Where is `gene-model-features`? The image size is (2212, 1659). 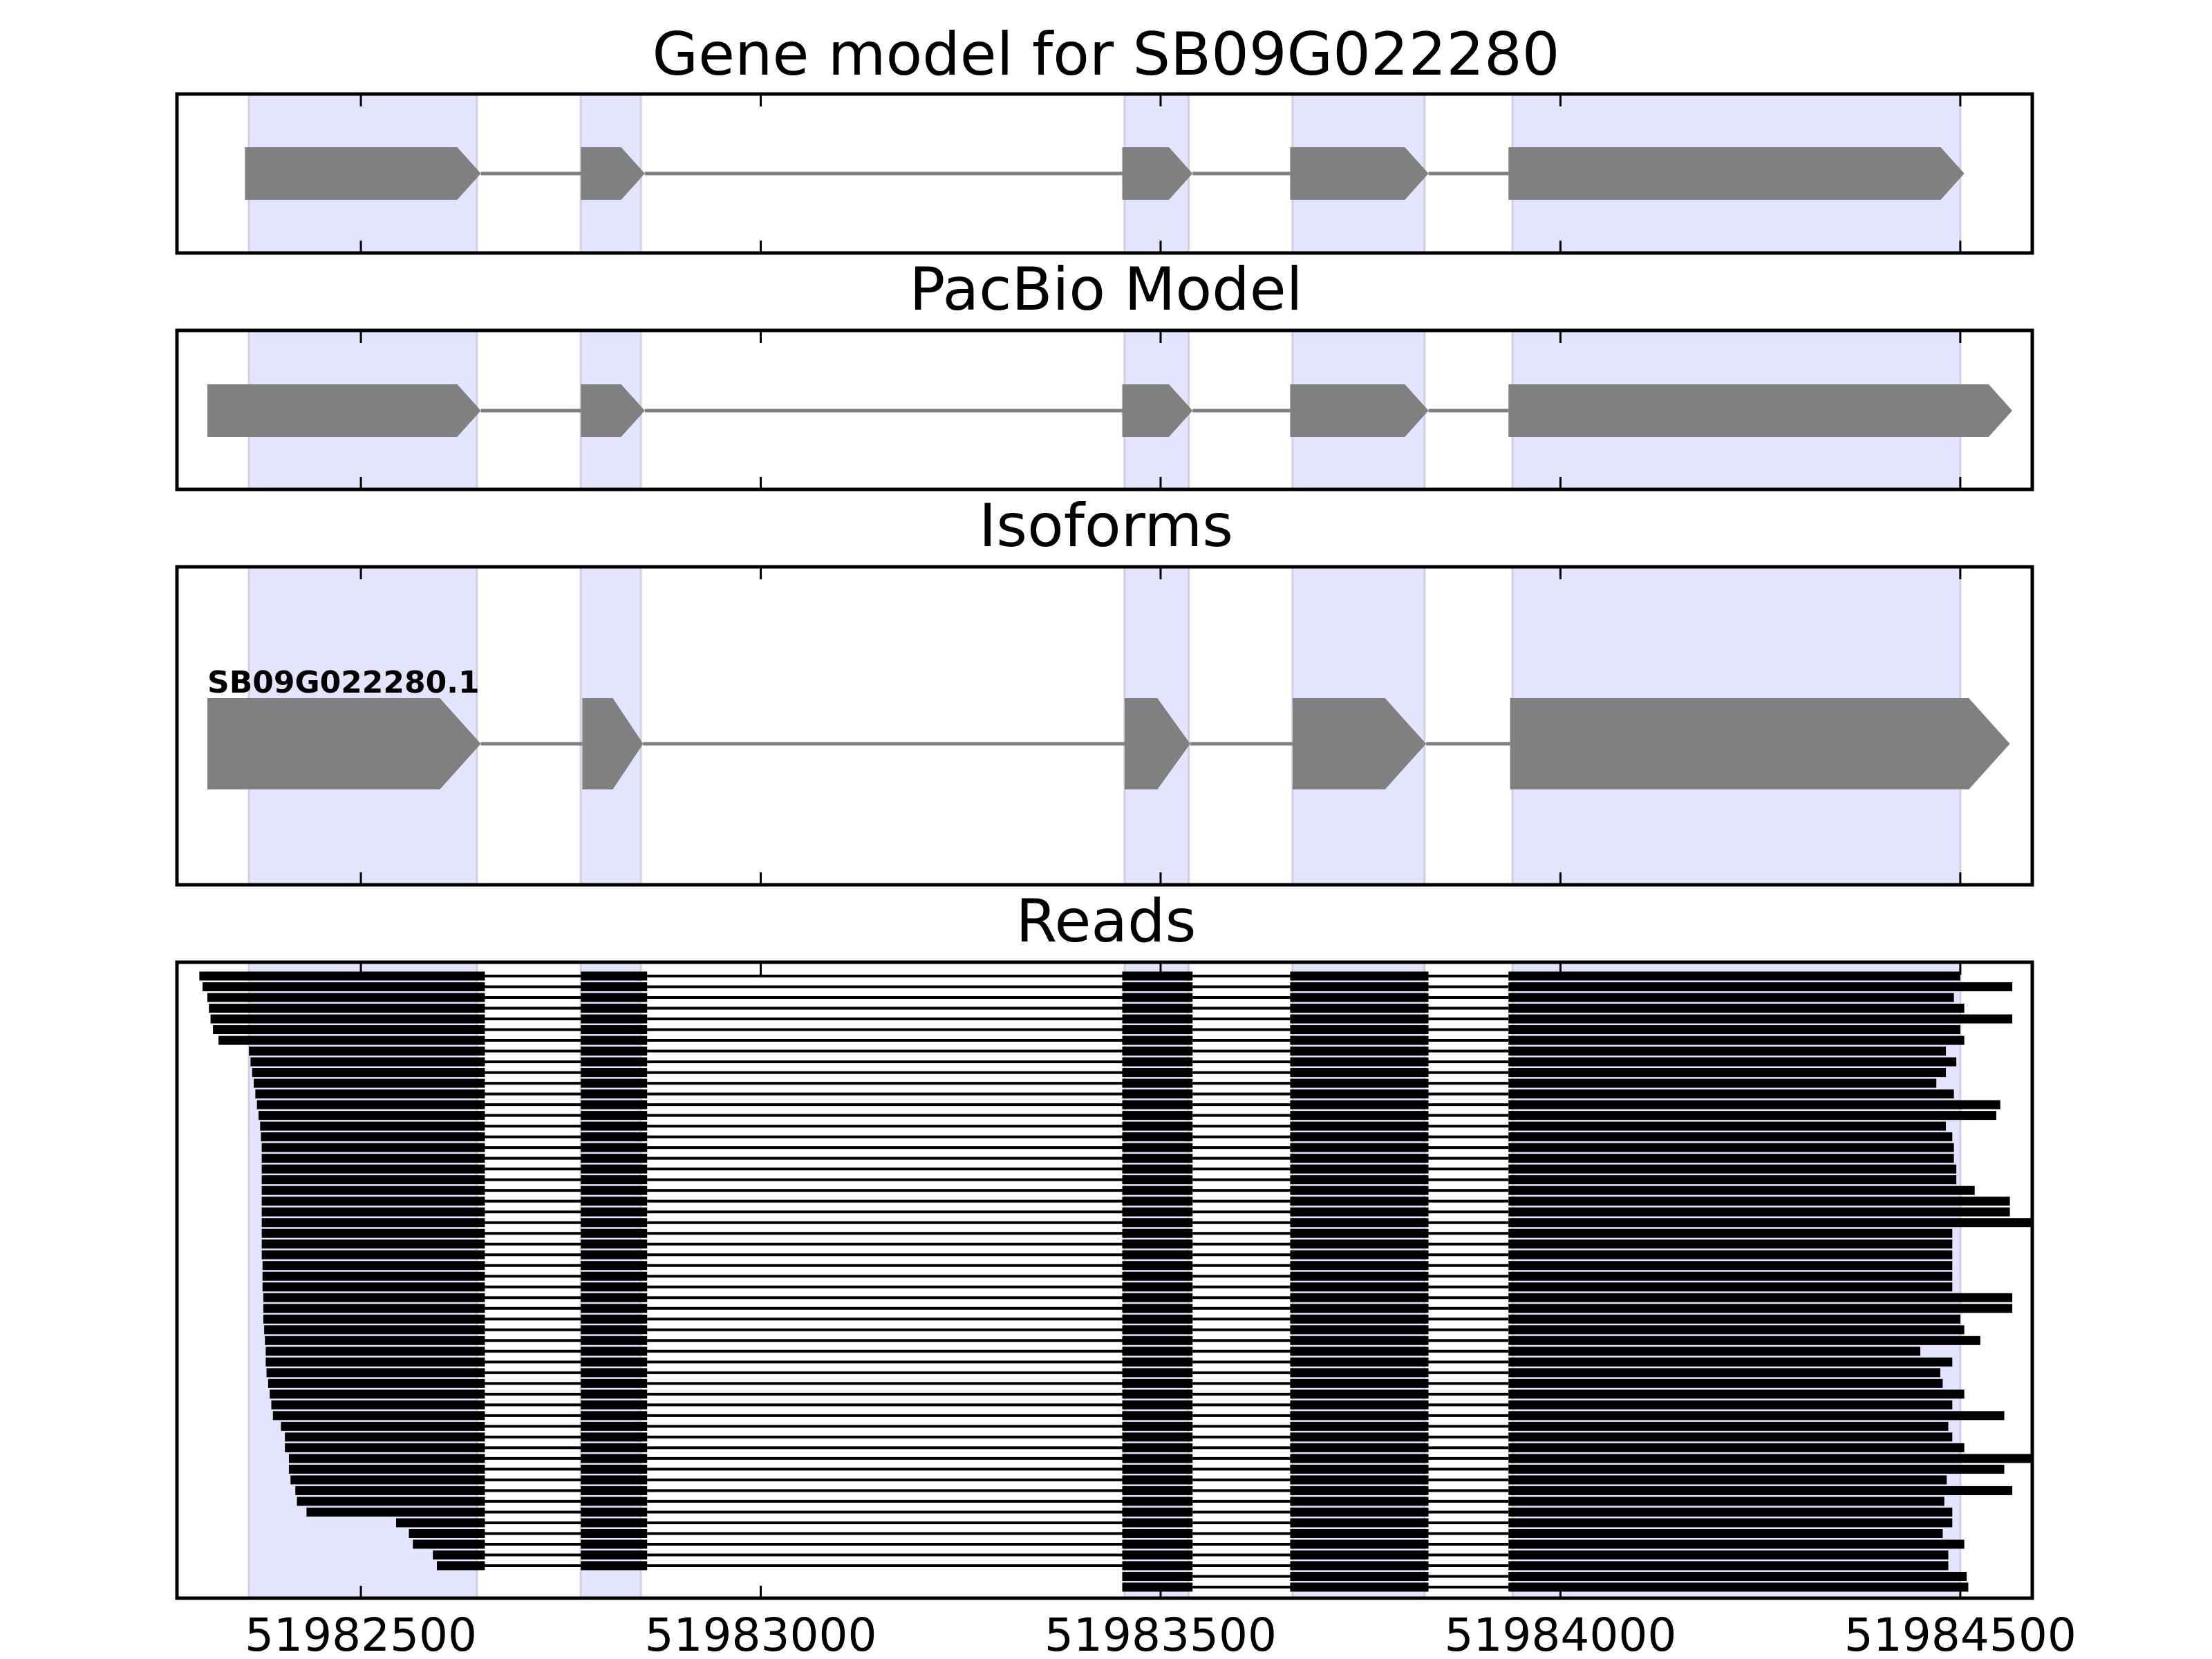 gene-model-features is located at coordinates (1105, 174).